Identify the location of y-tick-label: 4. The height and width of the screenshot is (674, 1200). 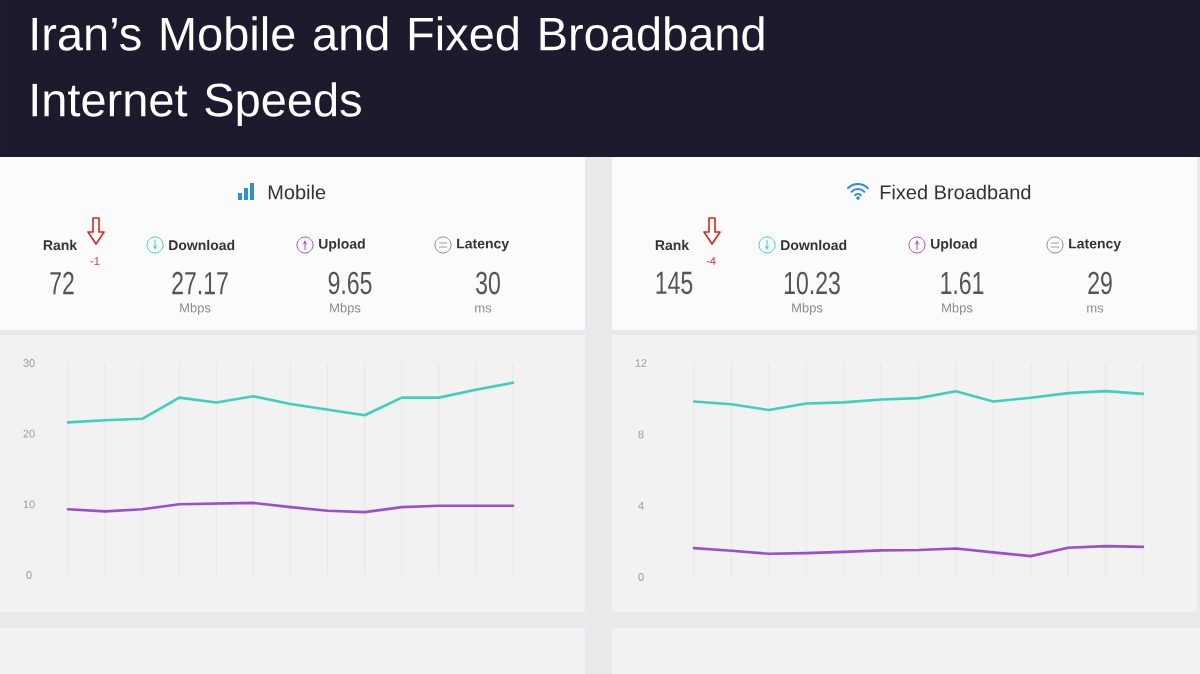
(641, 505).